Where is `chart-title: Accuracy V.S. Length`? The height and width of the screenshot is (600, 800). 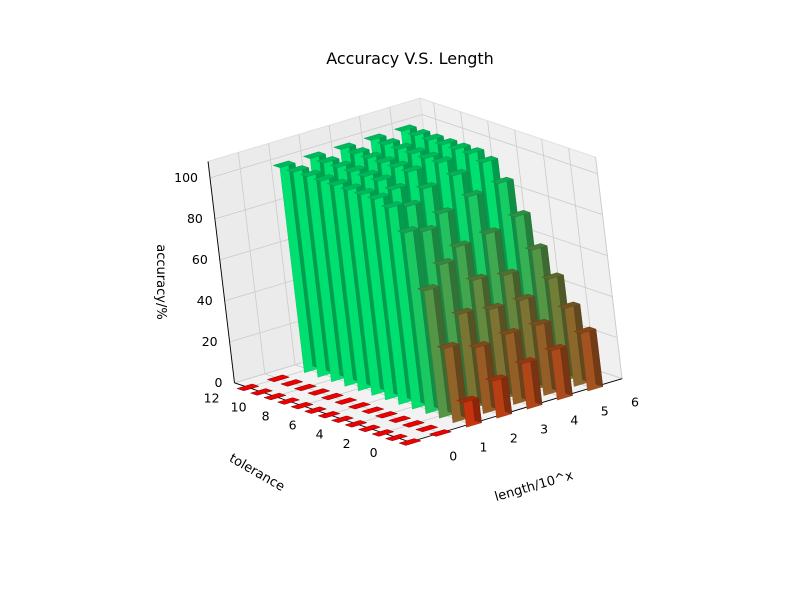
chart-title: Accuracy V.S. Length is located at coordinates (410, 58).